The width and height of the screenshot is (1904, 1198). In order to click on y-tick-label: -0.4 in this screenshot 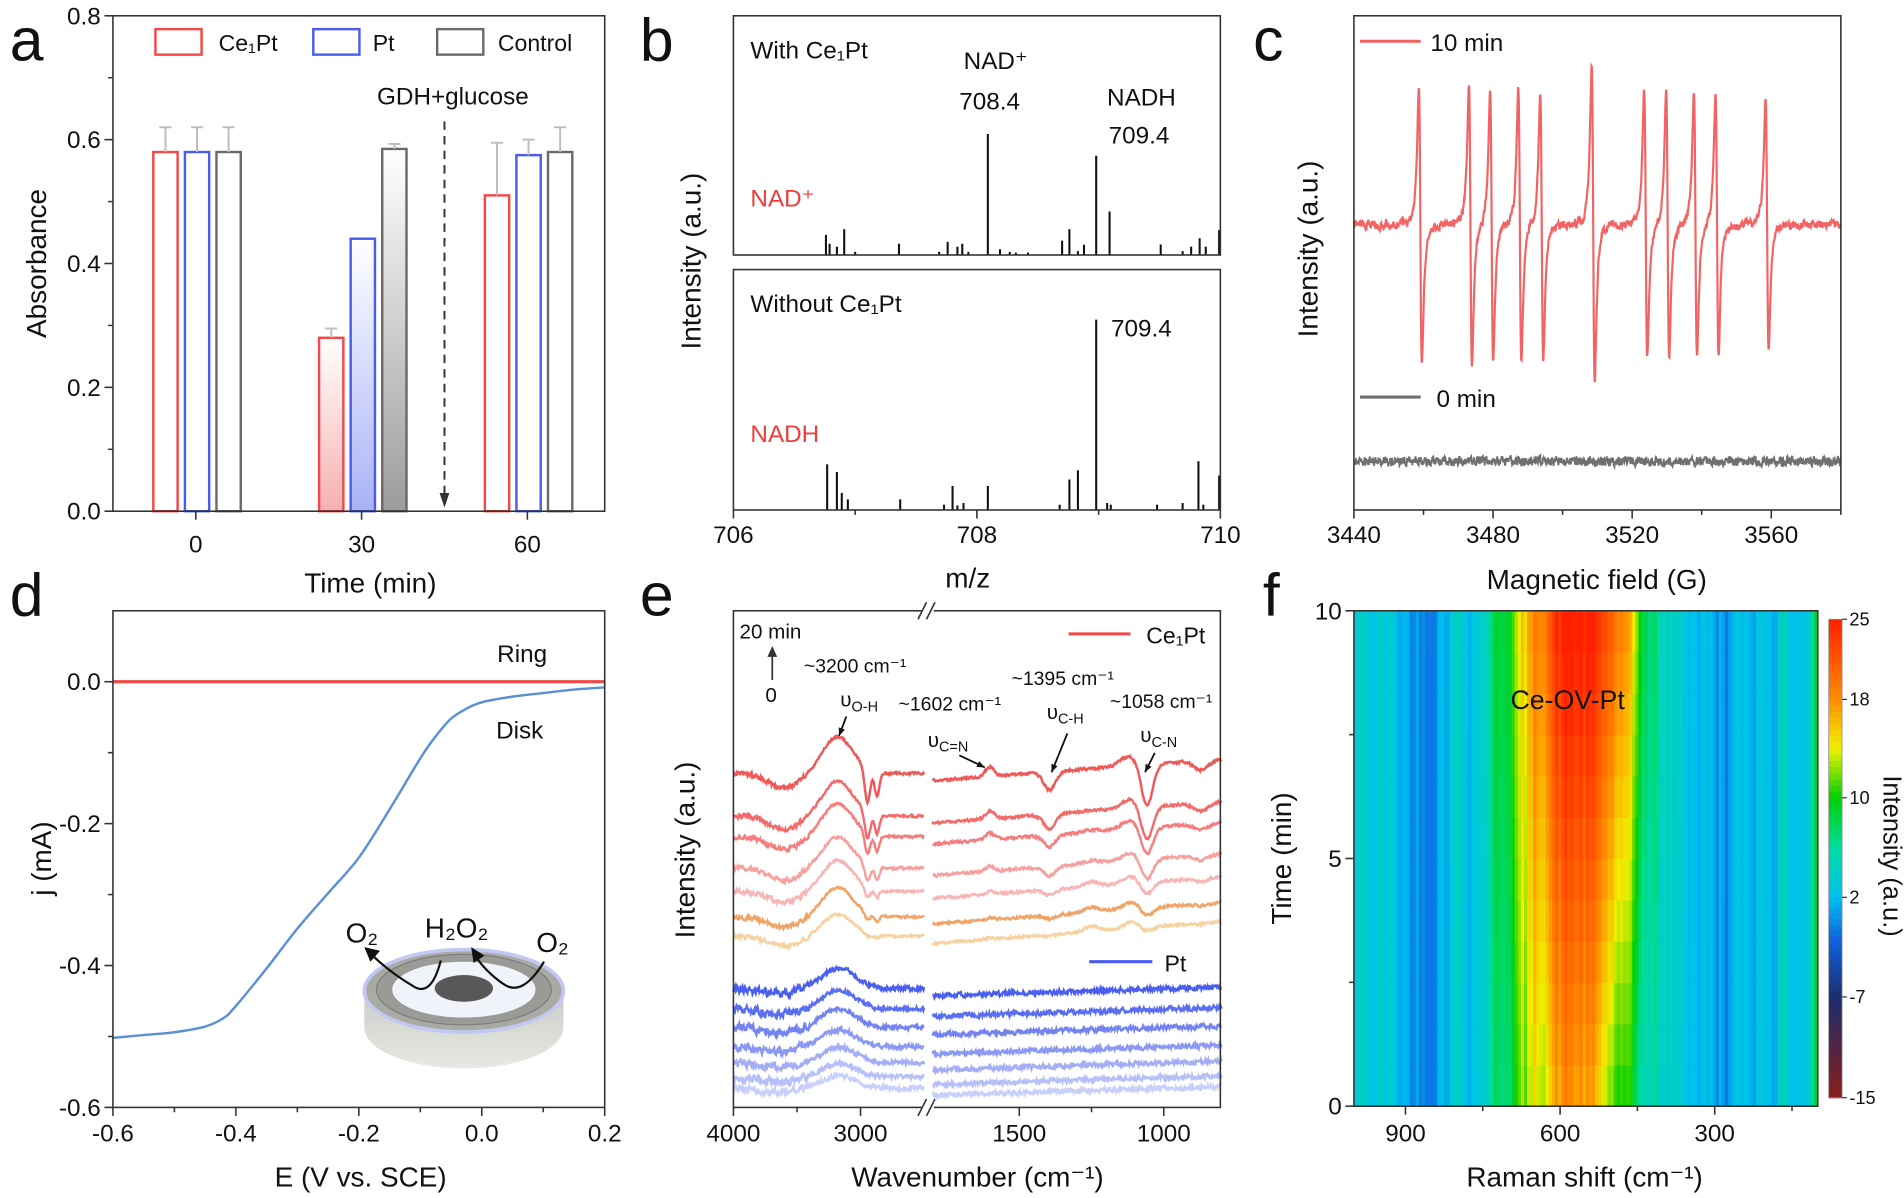, I will do `click(80, 966)`.